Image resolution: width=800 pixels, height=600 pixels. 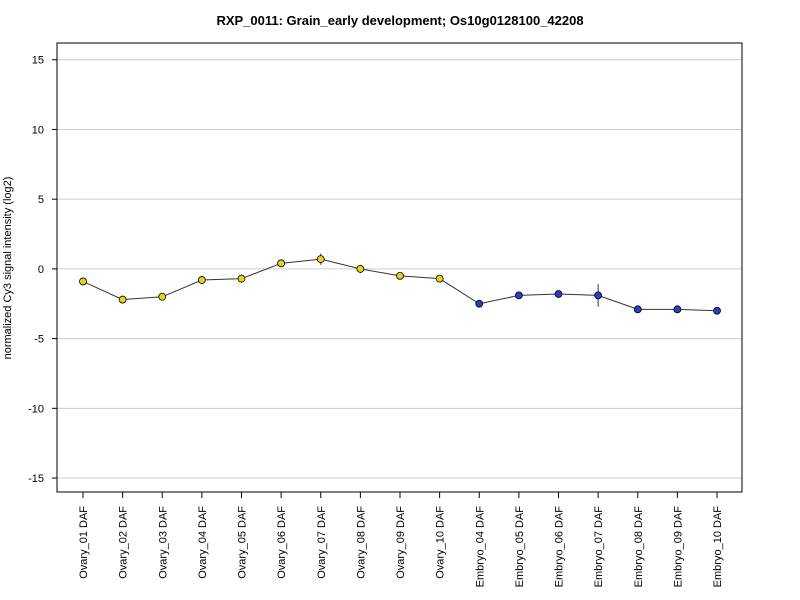 What do you see at coordinates (520, 547) in the screenshot?
I see `x-tick-label: Embryo_05 DAF` at bounding box center [520, 547].